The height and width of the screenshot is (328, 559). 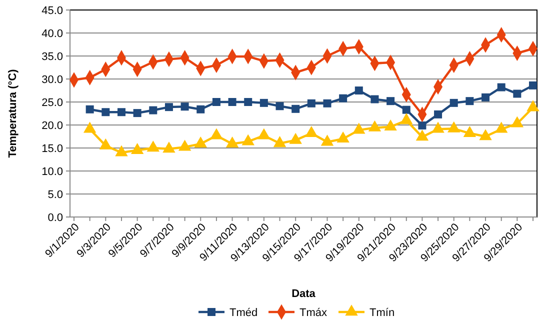 I want to click on y-tick-label: 15.0, so click(x=52, y=148).